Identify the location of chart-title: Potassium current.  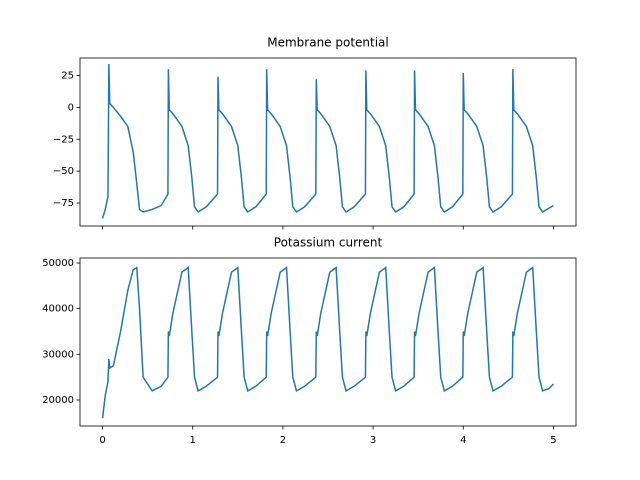
(328, 243).